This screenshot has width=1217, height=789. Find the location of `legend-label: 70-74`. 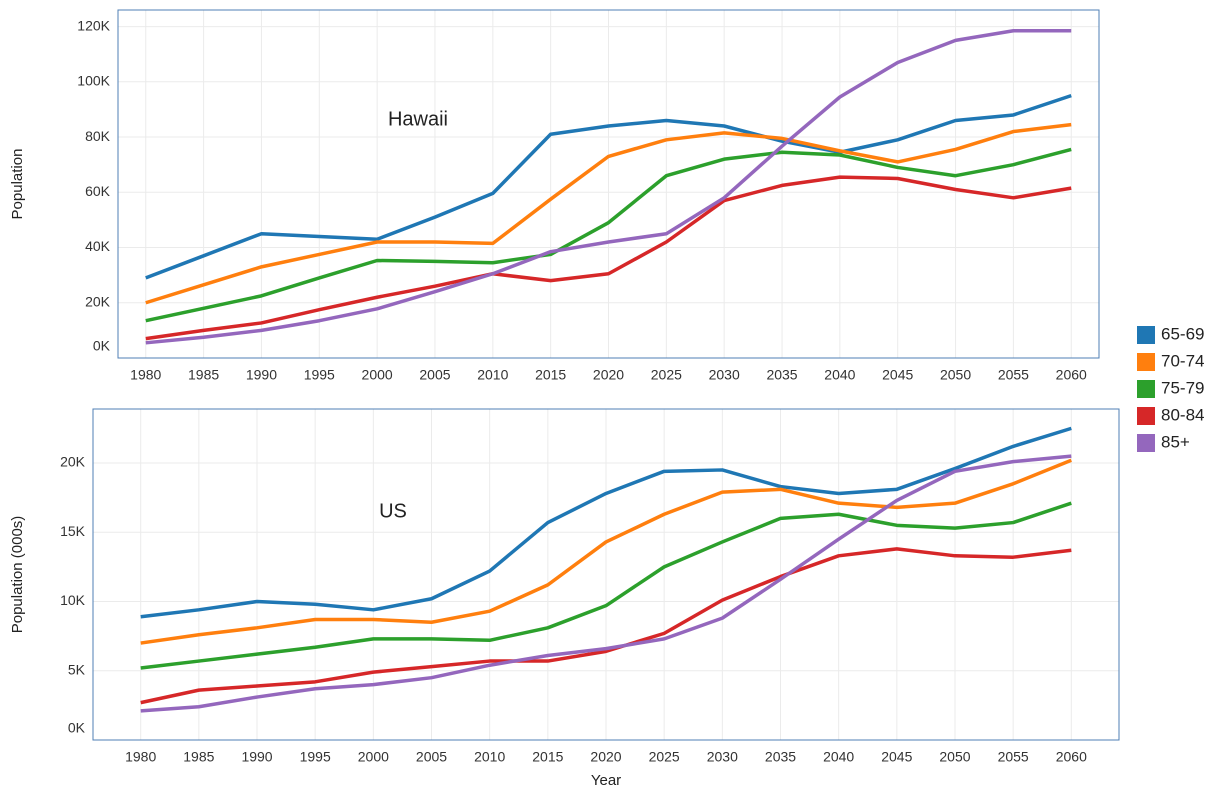

legend-label: 70-74 is located at coordinates (1182, 360).